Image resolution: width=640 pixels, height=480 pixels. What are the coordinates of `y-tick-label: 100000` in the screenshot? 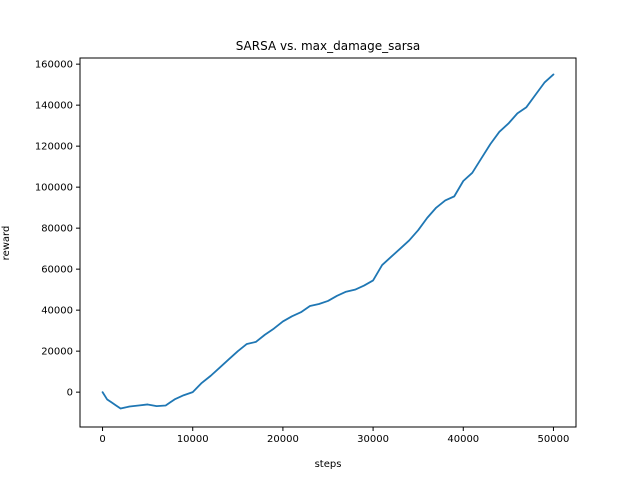 It's located at (54, 188).